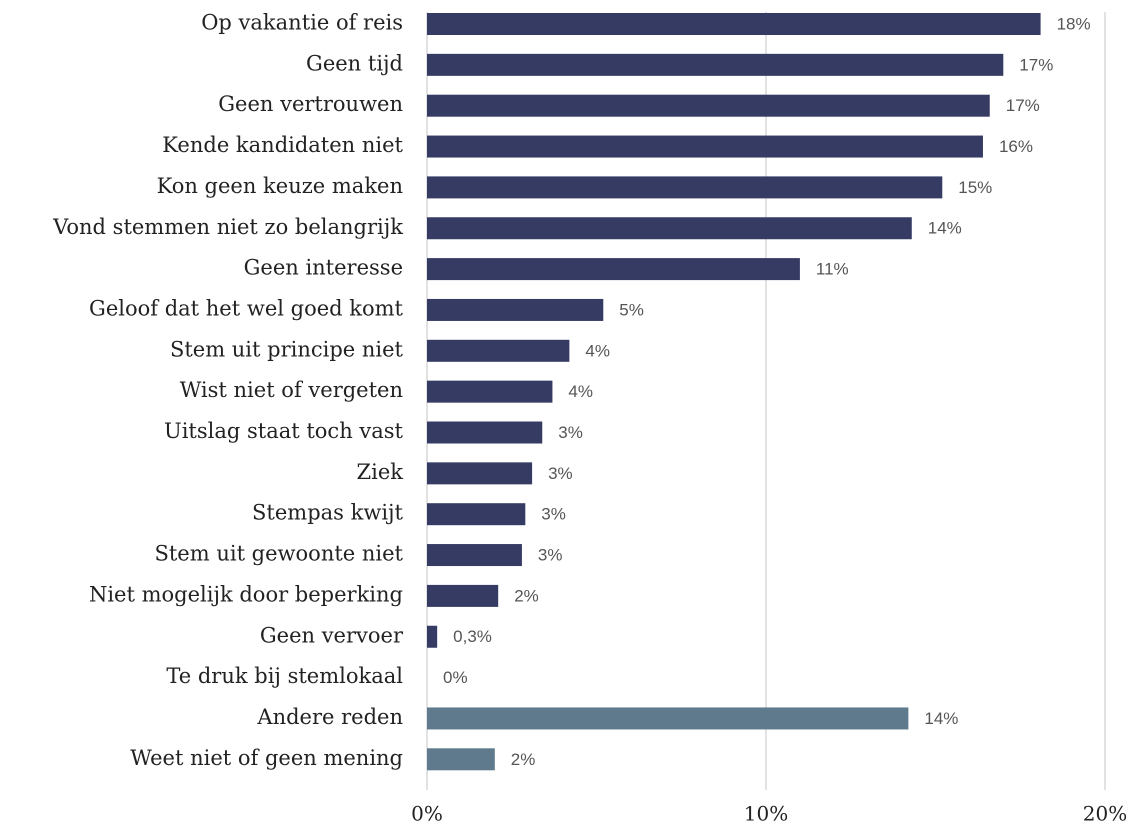 This screenshot has height=829, width=1134. Describe the element at coordinates (328, 513) in the screenshot. I see `y-tick-label: Stempas kwijt` at that location.